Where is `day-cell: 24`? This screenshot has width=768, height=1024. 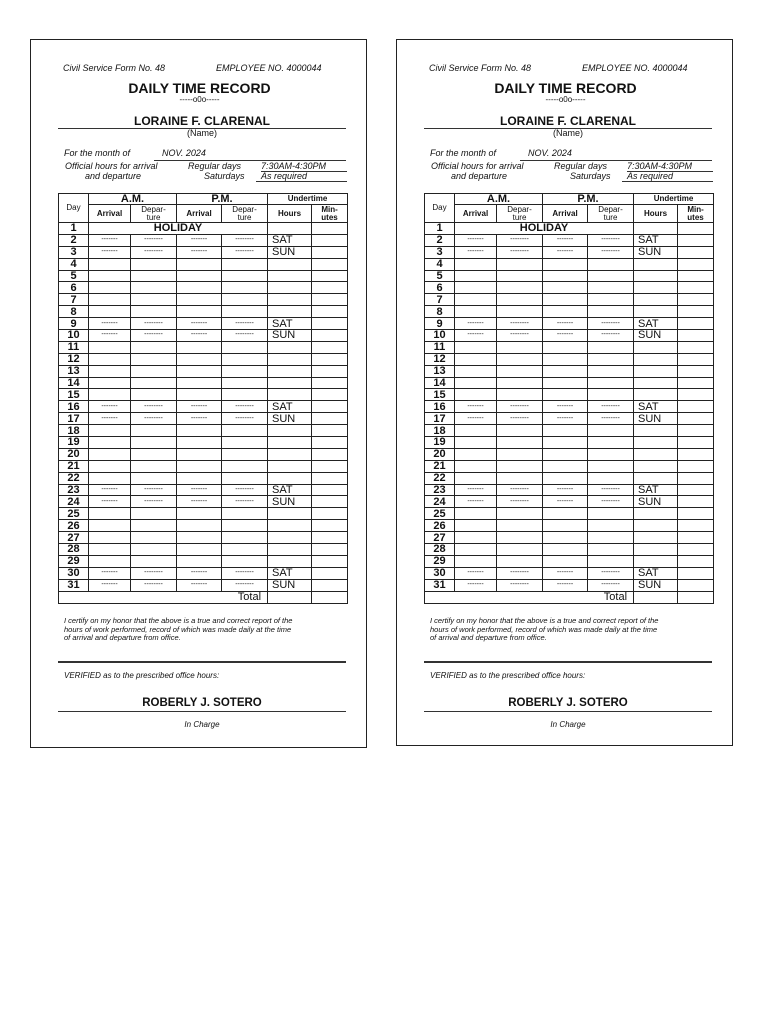
day-cell: 24 is located at coordinates (73, 502).